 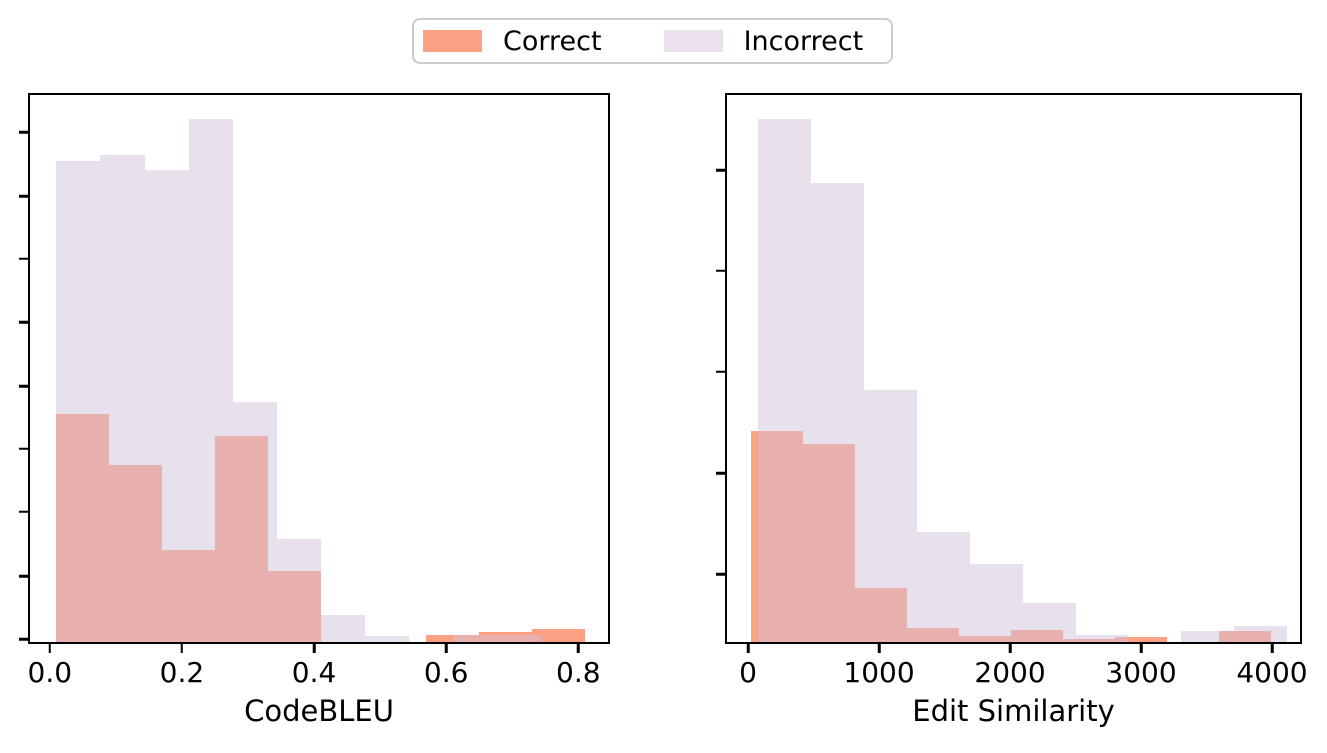 What do you see at coordinates (693, 41) in the screenshot?
I see `incorrect-swatch-icon` at bounding box center [693, 41].